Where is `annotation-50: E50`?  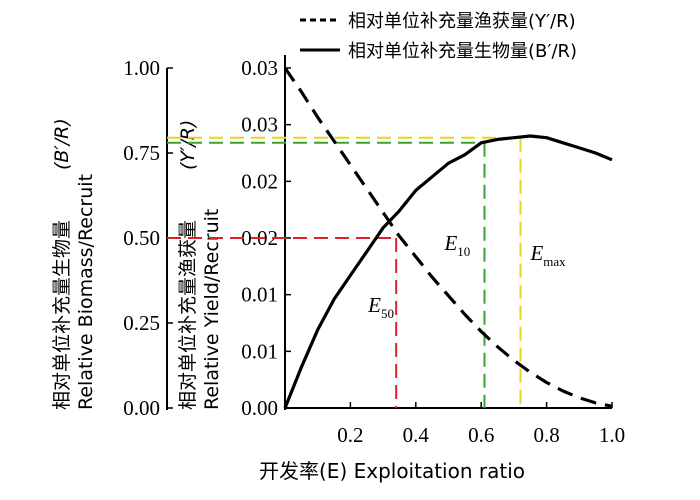
annotation-50: E50 is located at coordinates (380, 307).